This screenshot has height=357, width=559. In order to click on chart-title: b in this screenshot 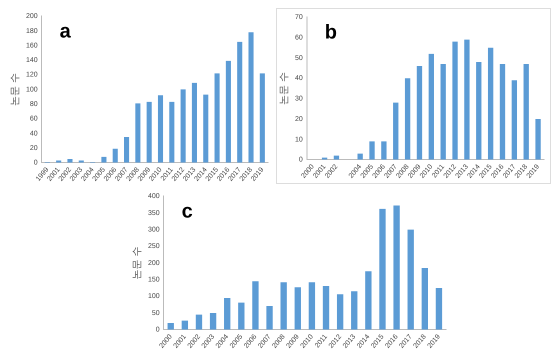, I will do `click(331, 33)`.